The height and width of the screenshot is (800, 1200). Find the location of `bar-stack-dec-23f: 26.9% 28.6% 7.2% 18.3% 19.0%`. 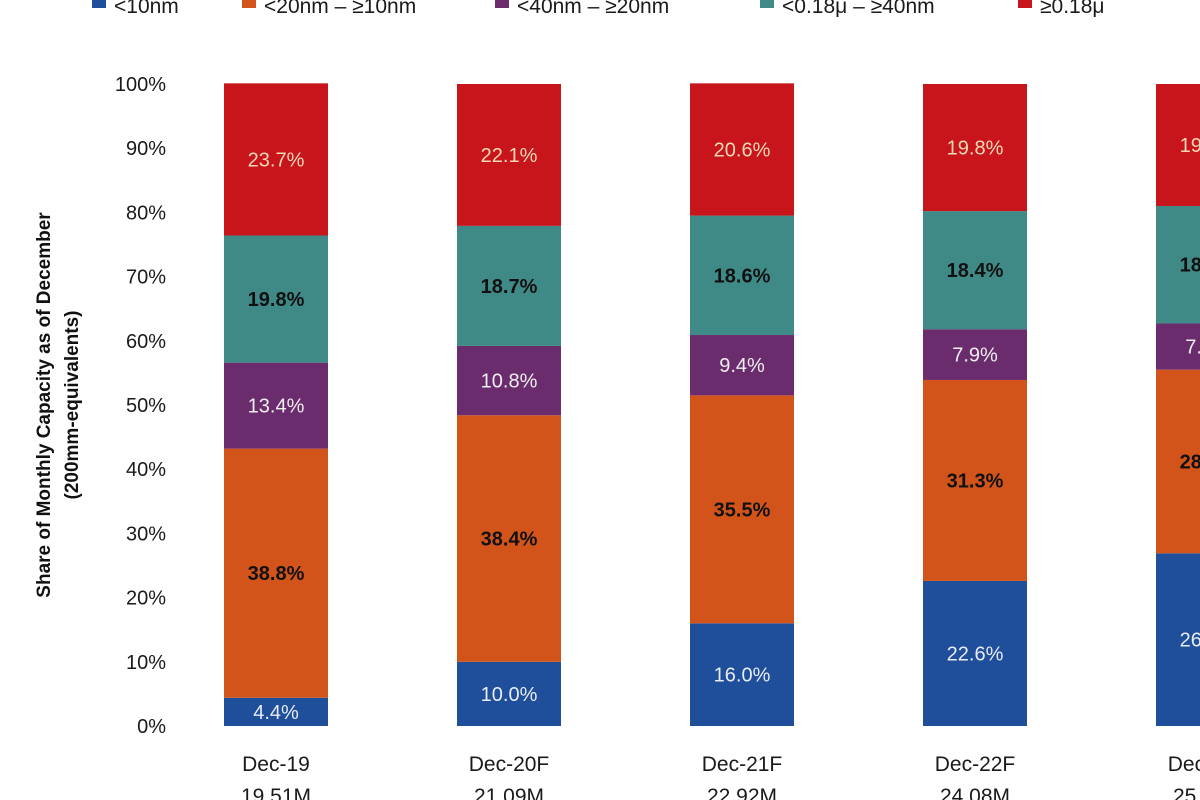

bar-stack-dec-23f: 26.9% 28.6% 7.2% 18.3% 19.0% is located at coordinates (1178, 405).